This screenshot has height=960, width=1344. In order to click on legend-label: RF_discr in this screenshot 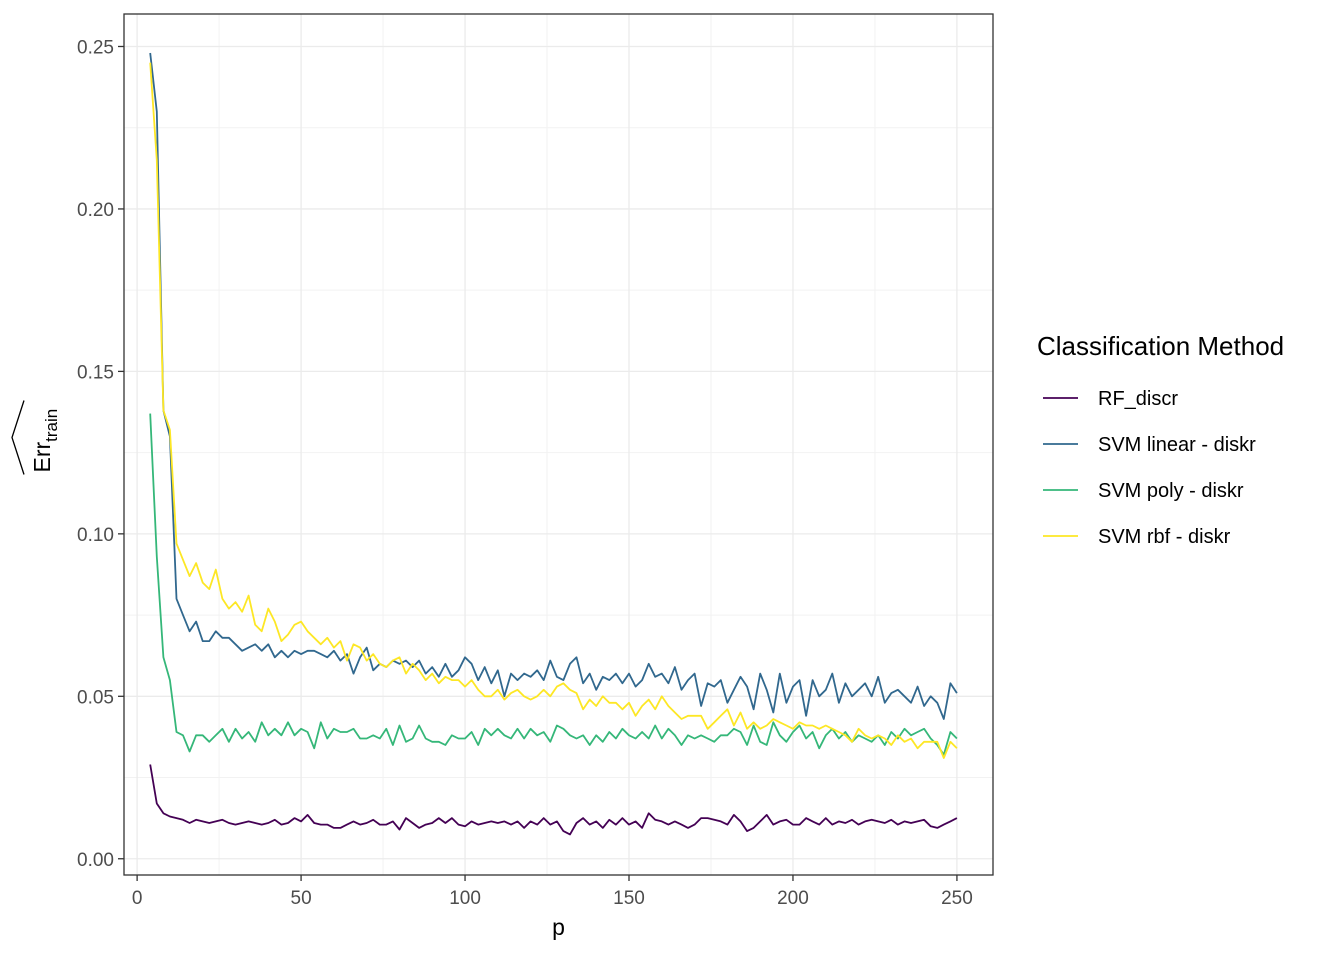, I will do `click(1138, 399)`.